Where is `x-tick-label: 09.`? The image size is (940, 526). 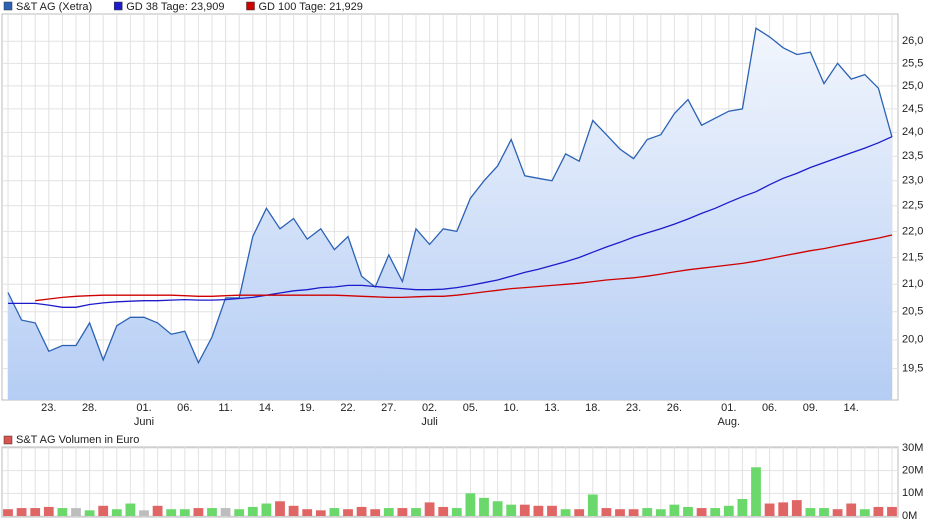 x-tick-label: 09. is located at coordinates (810, 408).